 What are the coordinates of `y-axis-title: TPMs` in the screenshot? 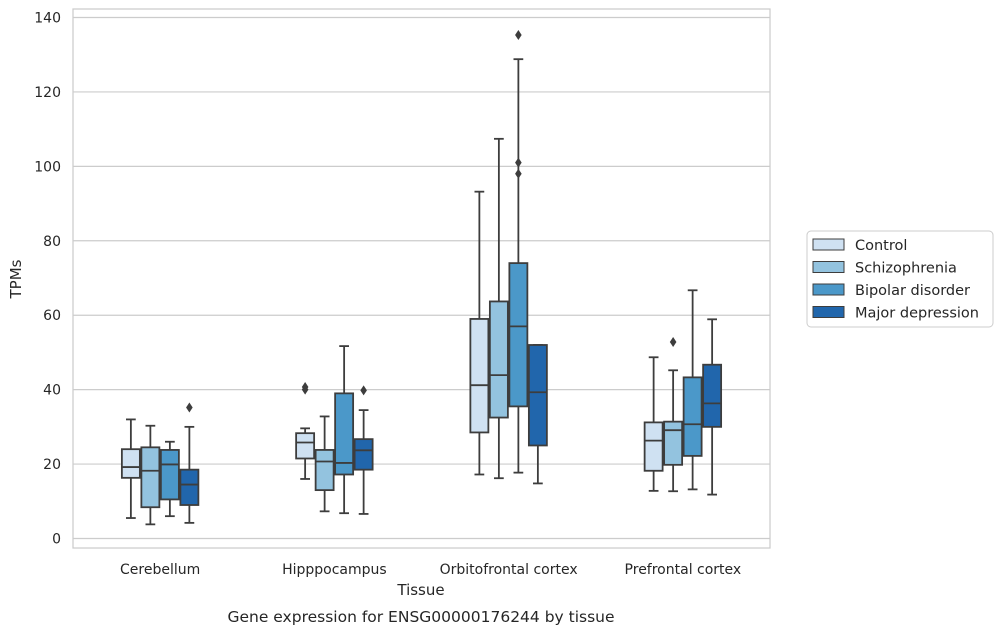 It's located at (16, 279).